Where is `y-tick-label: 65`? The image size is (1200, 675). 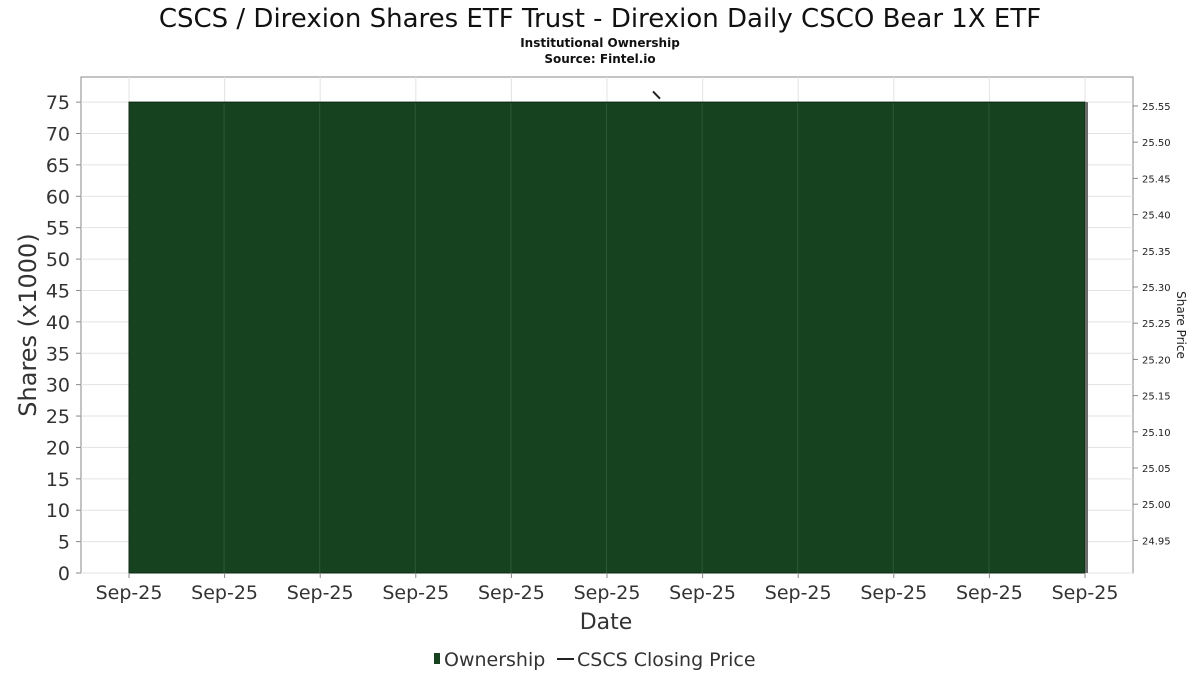
y-tick-label: 65 is located at coordinates (58, 166).